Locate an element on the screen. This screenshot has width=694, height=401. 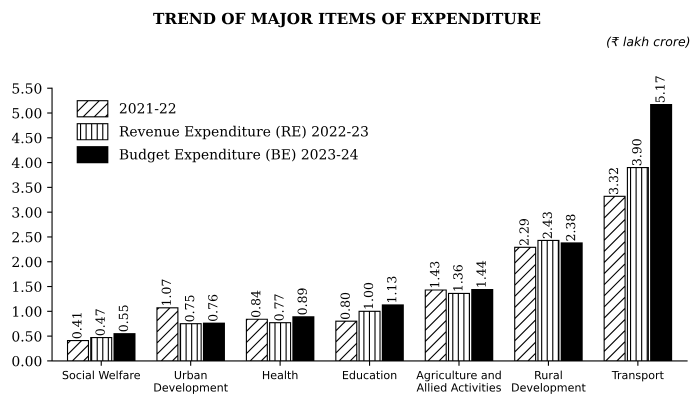
data-label: 0.84 is located at coordinates (255, 304).